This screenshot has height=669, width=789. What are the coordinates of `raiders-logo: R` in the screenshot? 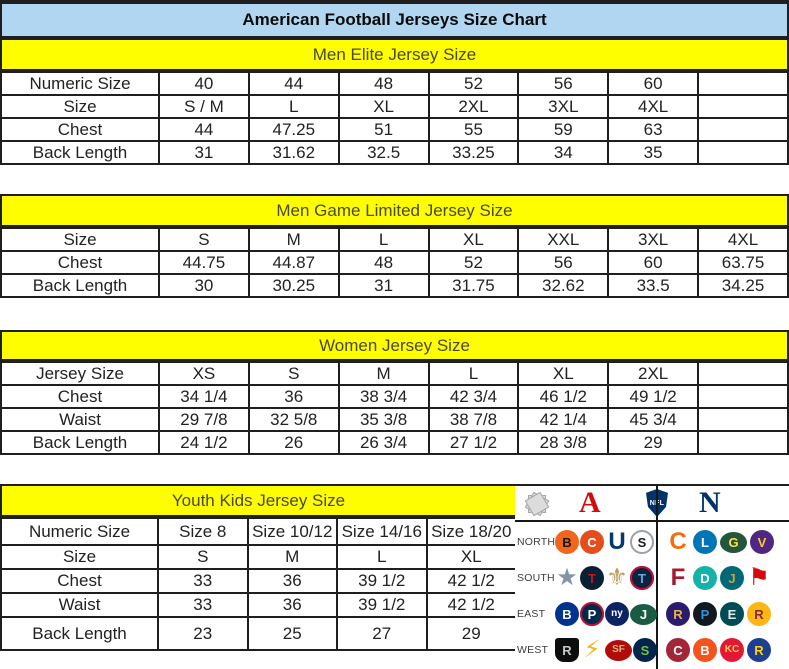 It's located at (567, 650).